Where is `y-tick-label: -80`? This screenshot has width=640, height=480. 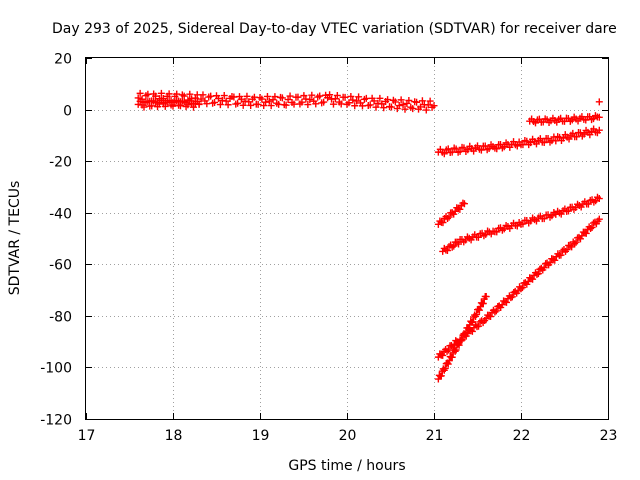
y-tick-label: -80 is located at coordinates (60, 318).